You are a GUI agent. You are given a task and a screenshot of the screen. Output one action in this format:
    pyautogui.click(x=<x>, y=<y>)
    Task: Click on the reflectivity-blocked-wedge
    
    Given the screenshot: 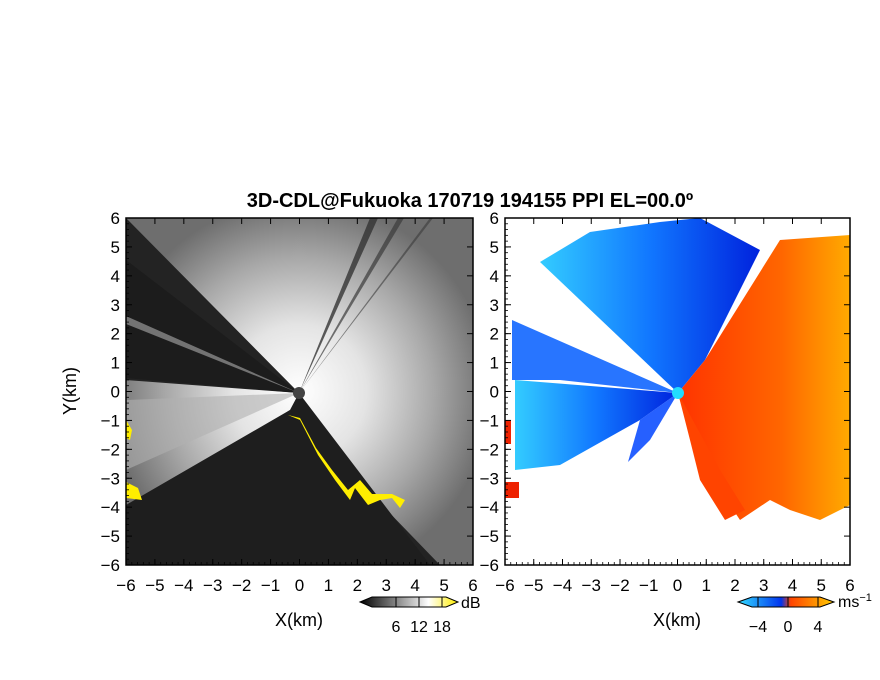 What is the action you would take?
    pyautogui.click(x=212, y=326)
    